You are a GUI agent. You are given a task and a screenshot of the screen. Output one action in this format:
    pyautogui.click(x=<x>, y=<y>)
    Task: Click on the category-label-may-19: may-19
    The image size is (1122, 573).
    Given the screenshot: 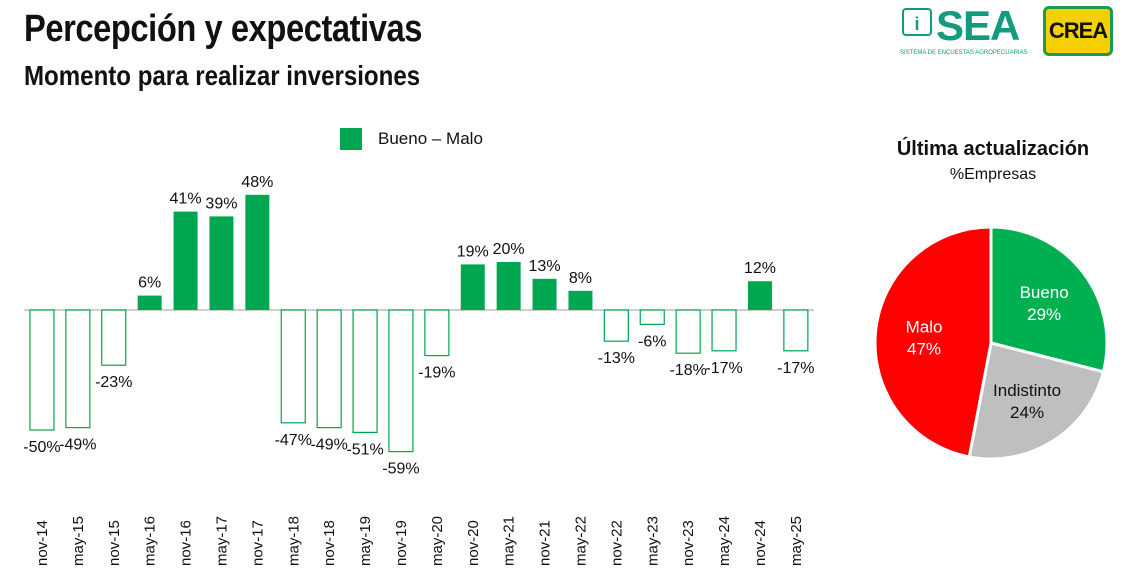 What is the action you would take?
    pyautogui.click(x=365, y=541)
    